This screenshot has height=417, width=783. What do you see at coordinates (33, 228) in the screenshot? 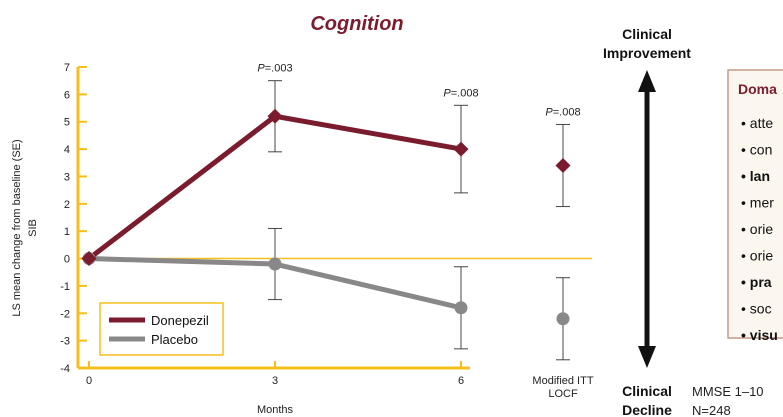
I see `y-axis-label-line-2: SIB` at bounding box center [33, 228].